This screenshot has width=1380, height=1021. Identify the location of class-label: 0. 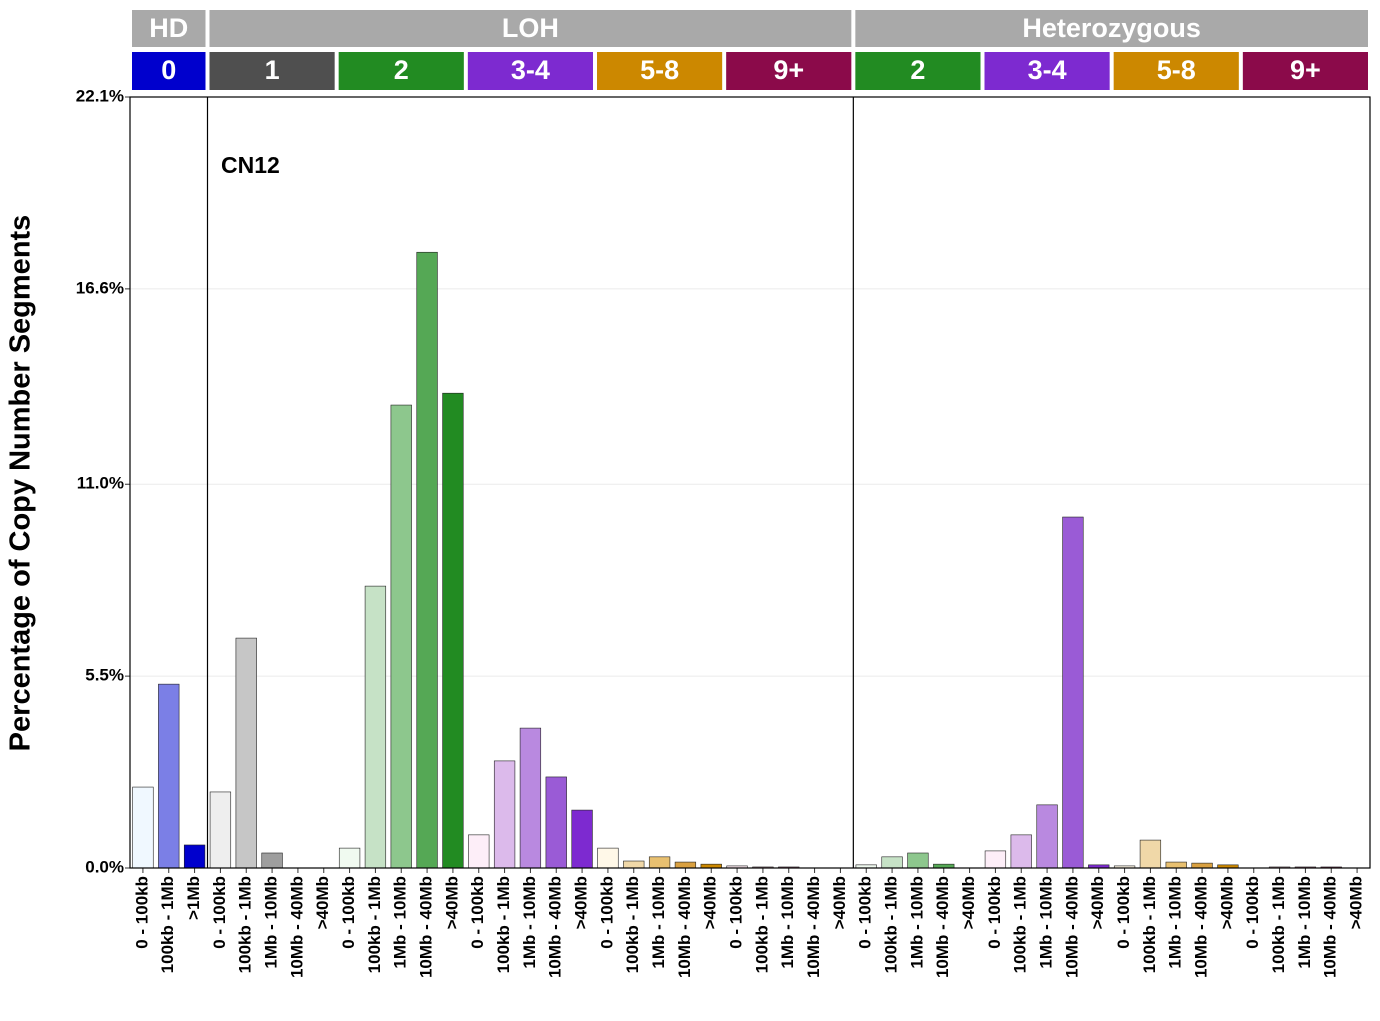
(168, 70).